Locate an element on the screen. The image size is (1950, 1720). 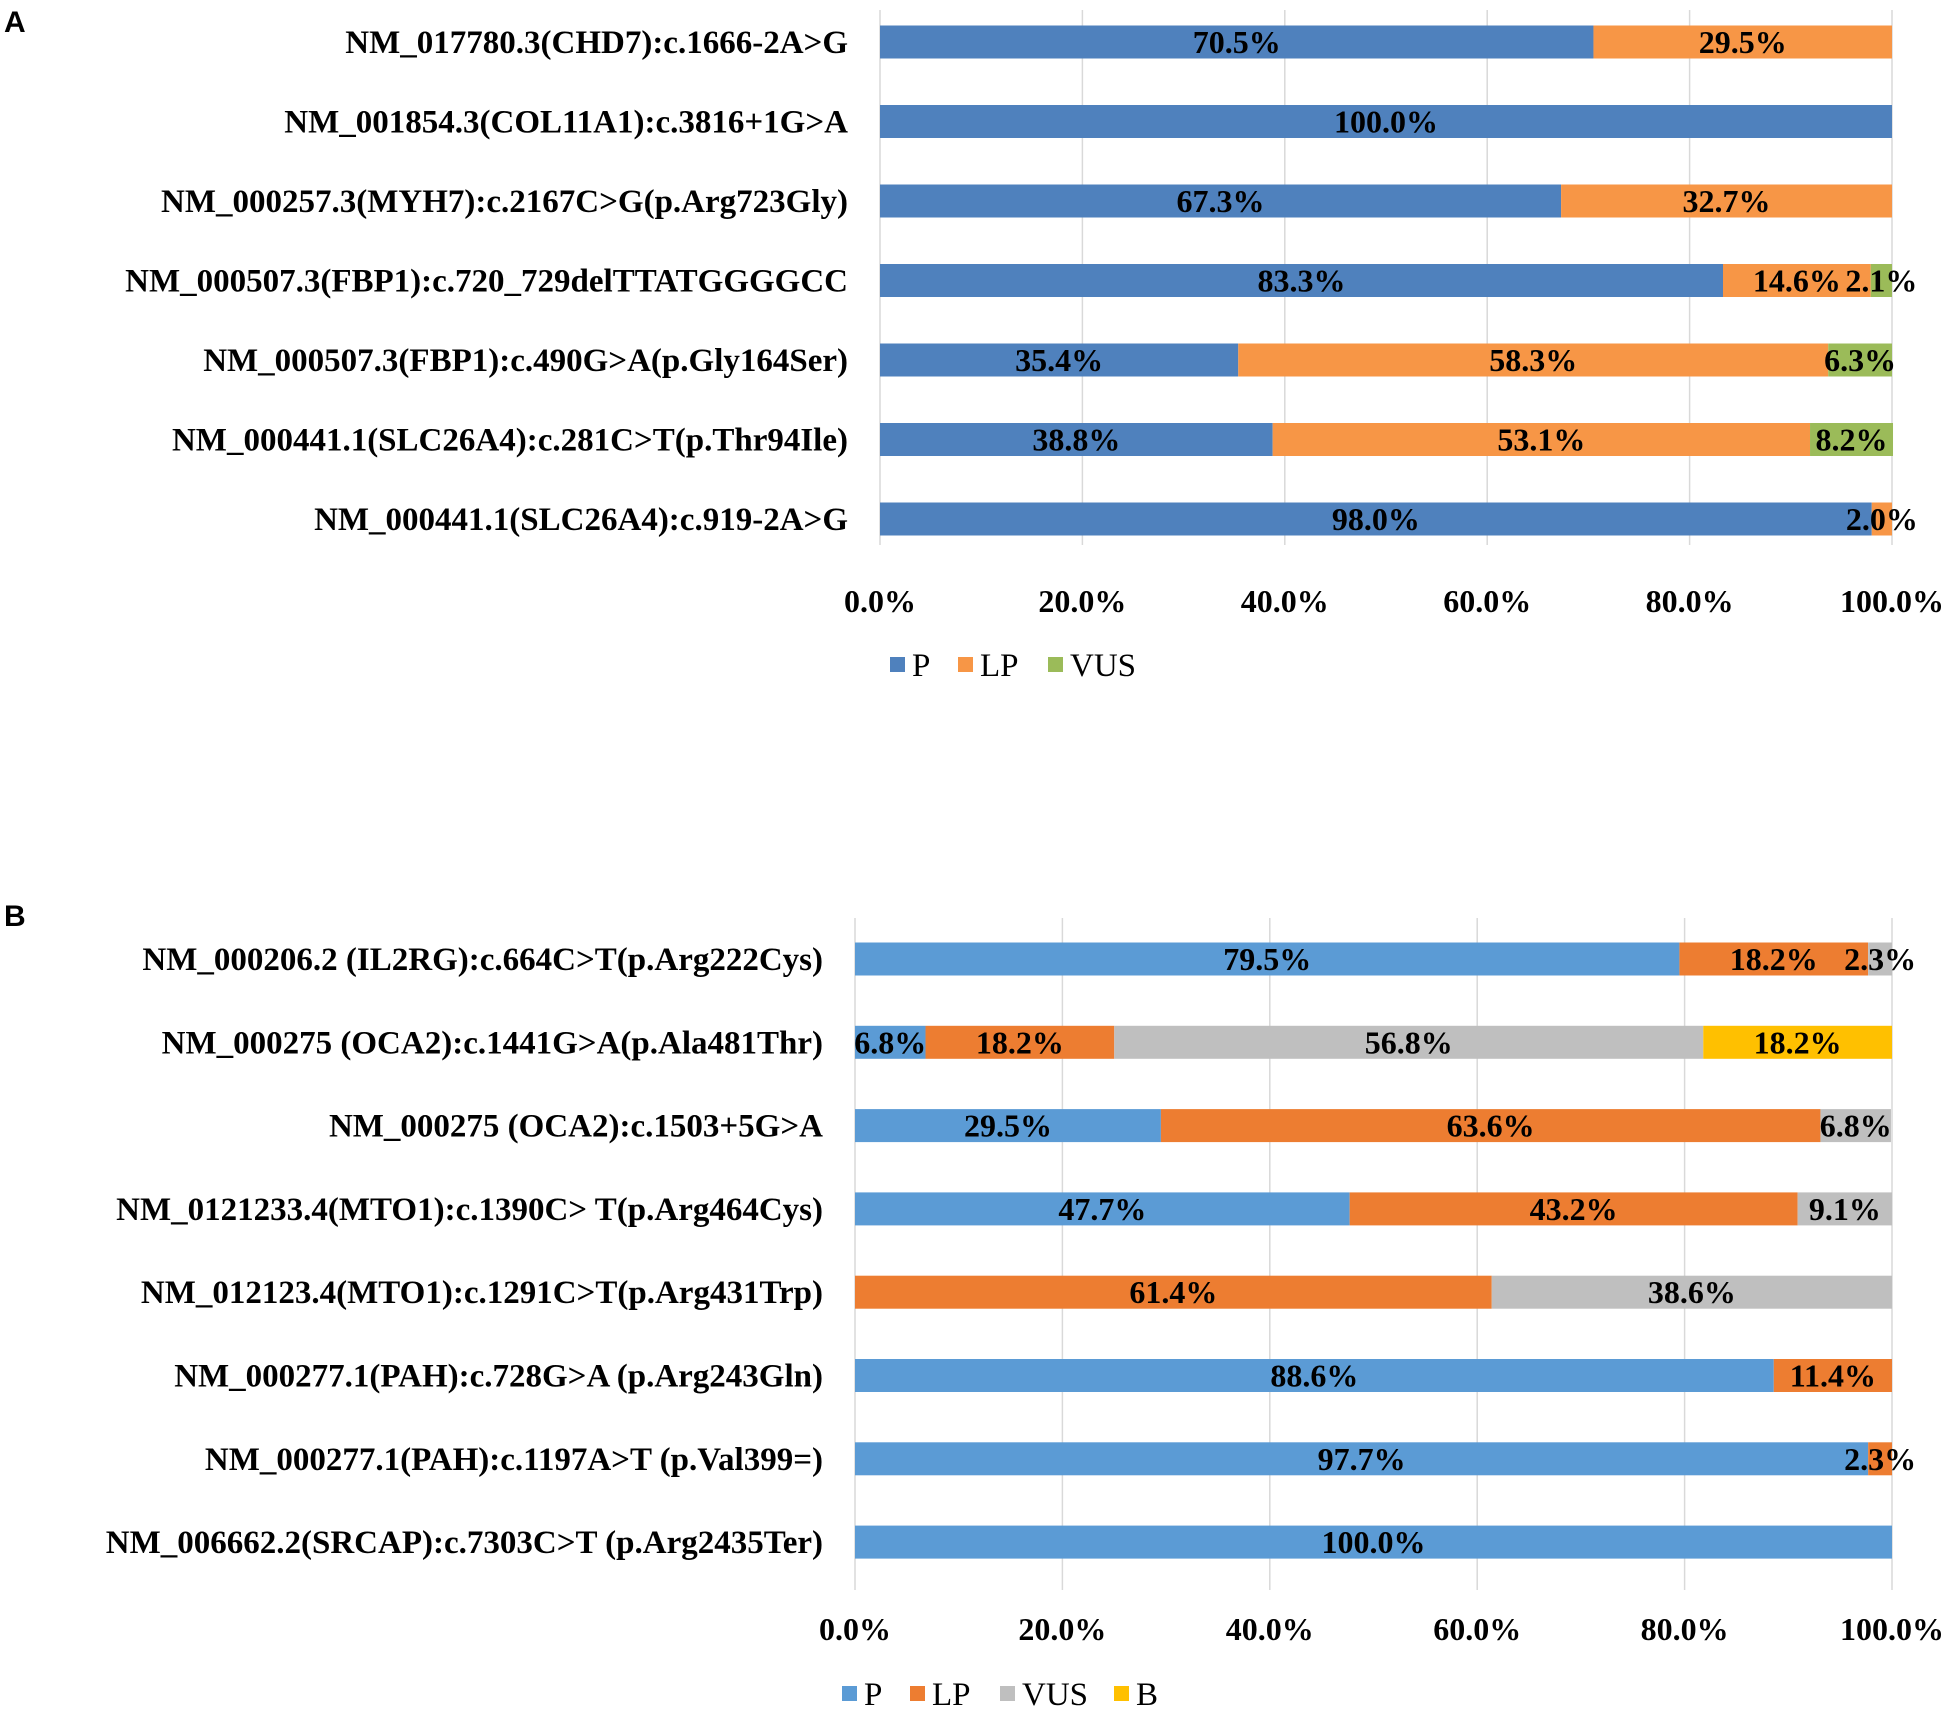
category-label-a-2: NM_000257.3(MYH7):c.2167C>G(p.Arg723Gly) is located at coordinates (504, 202).